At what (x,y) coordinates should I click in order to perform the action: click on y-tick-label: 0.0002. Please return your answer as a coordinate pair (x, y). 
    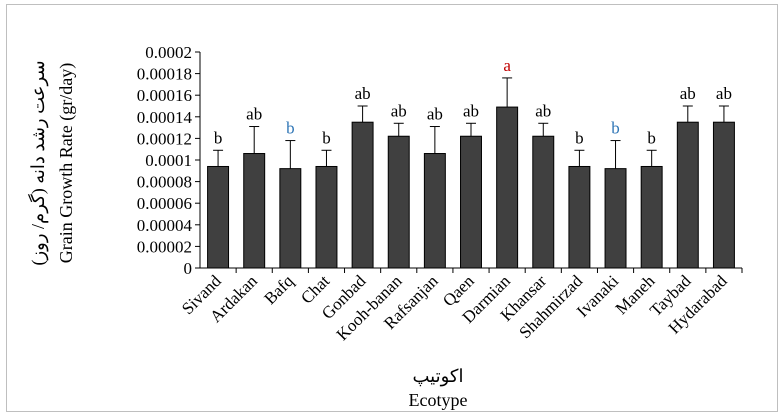
    Looking at the image, I should click on (168, 52).